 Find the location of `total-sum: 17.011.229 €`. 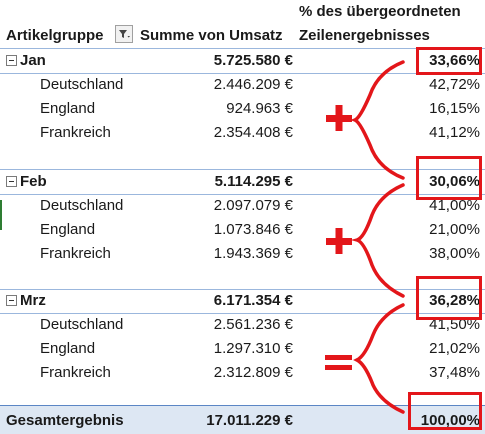

total-sum: 17.011.229 € is located at coordinates (249, 420).